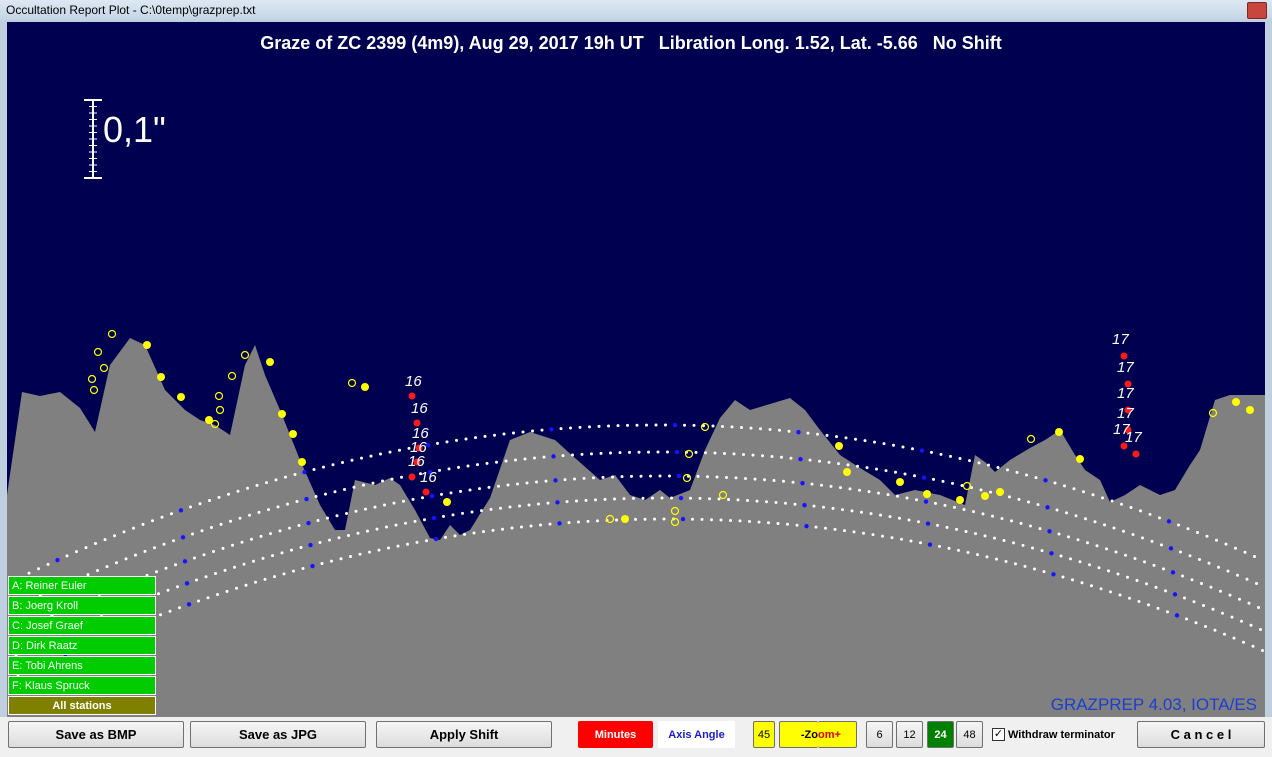 This screenshot has height=757, width=1272. Describe the element at coordinates (764, 734) in the screenshot. I see `step-button: 45` at that location.